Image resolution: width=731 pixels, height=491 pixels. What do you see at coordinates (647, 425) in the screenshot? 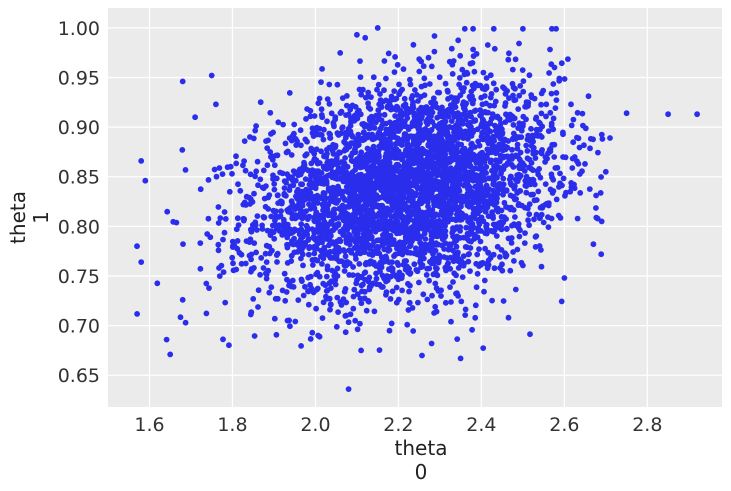
I see `x-tick-label: 2.8` at bounding box center [647, 425].